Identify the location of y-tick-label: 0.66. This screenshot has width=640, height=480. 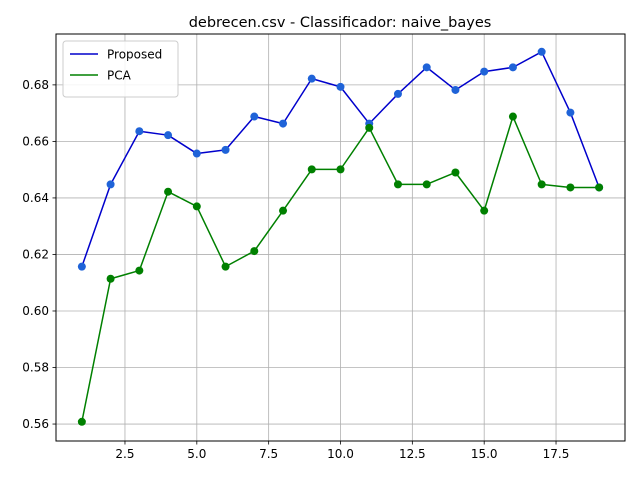
(35, 141).